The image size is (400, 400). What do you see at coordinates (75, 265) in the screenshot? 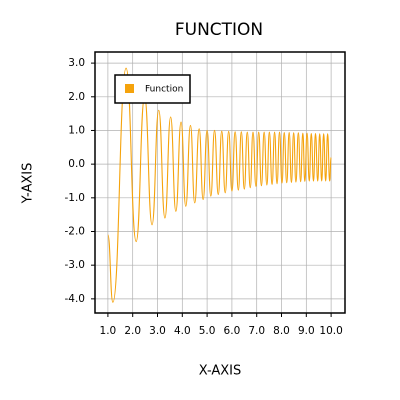
I see `y-tick-label: -3.0` at bounding box center [75, 265].